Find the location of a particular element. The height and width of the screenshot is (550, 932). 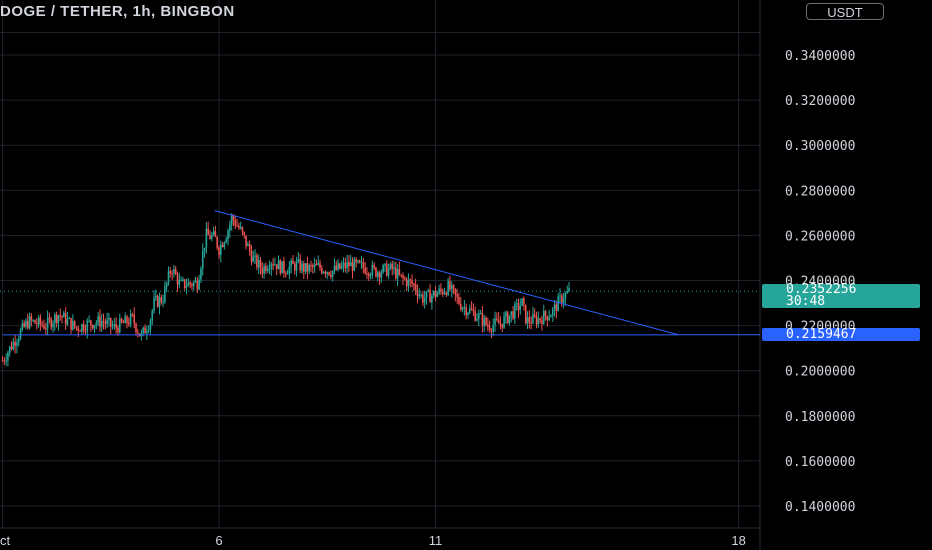

time-tick-label: 6 is located at coordinates (218, 540).